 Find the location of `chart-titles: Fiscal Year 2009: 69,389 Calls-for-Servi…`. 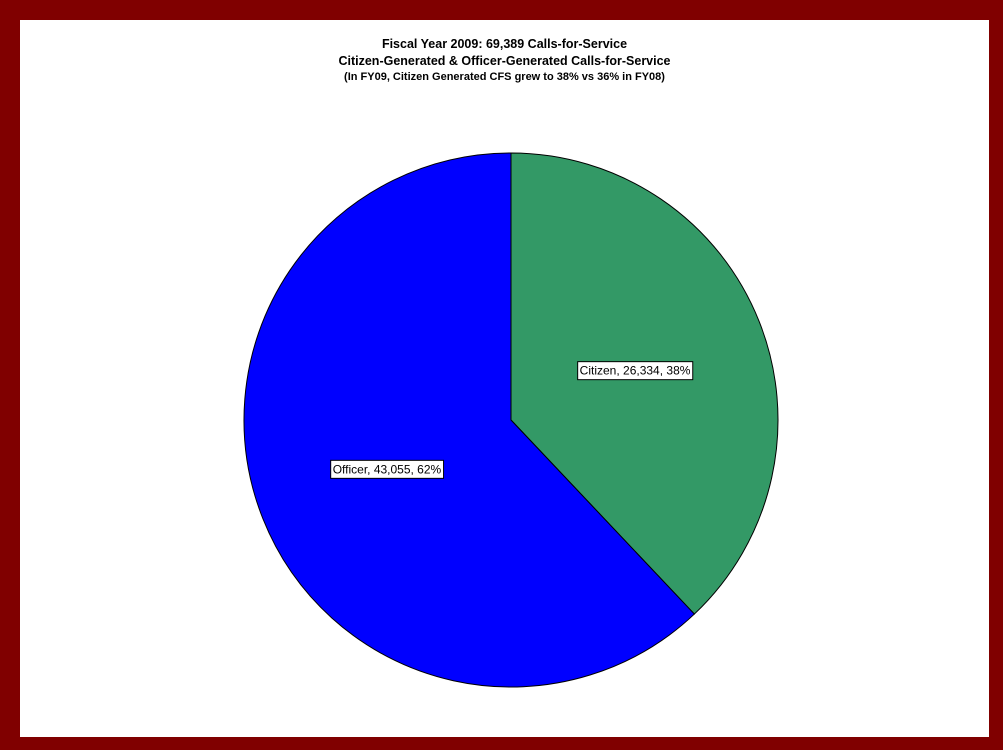

chart-titles: Fiscal Year 2009: 69,389 Calls-for-Servi… is located at coordinates (504, 60).